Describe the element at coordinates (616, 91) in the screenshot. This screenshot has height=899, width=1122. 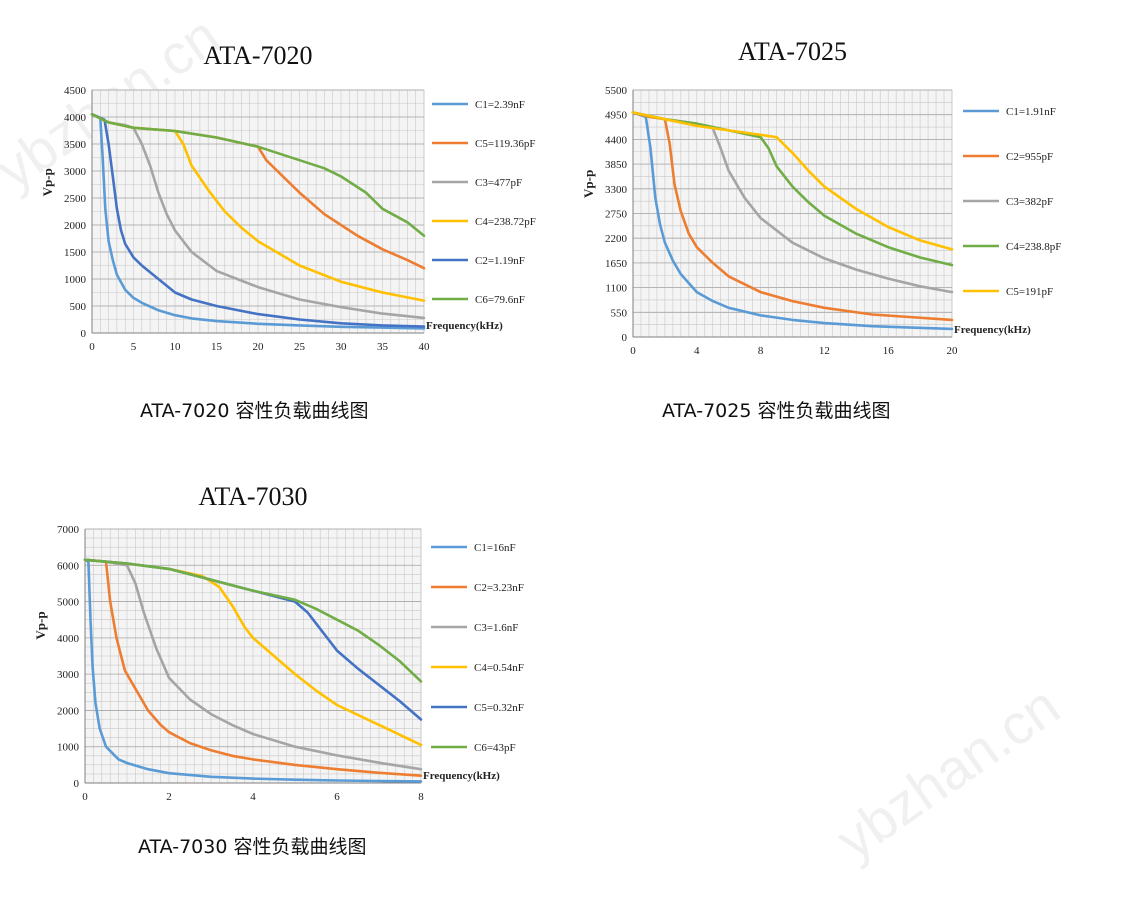
I see `y-tick-label: 5500` at that location.